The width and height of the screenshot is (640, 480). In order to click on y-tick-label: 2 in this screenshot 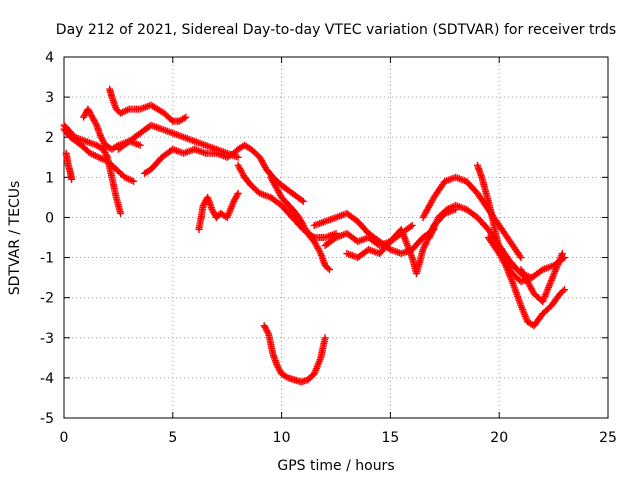, I will do `click(49, 138)`.